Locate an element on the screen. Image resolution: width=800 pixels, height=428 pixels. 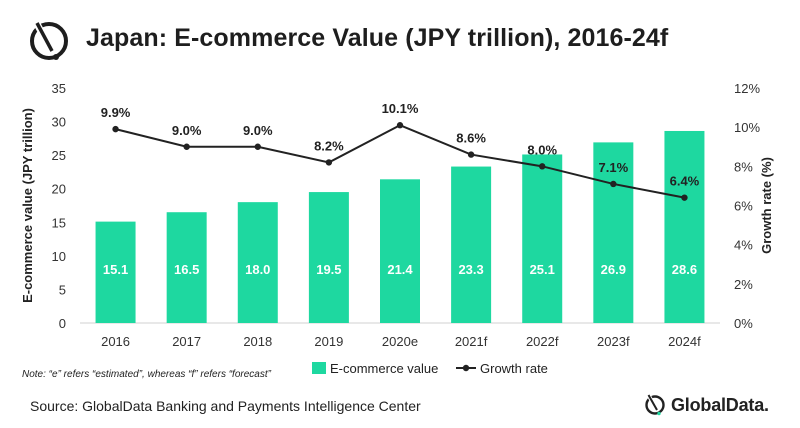
bar-value-label: 26.9 is located at coordinates (613, 269).